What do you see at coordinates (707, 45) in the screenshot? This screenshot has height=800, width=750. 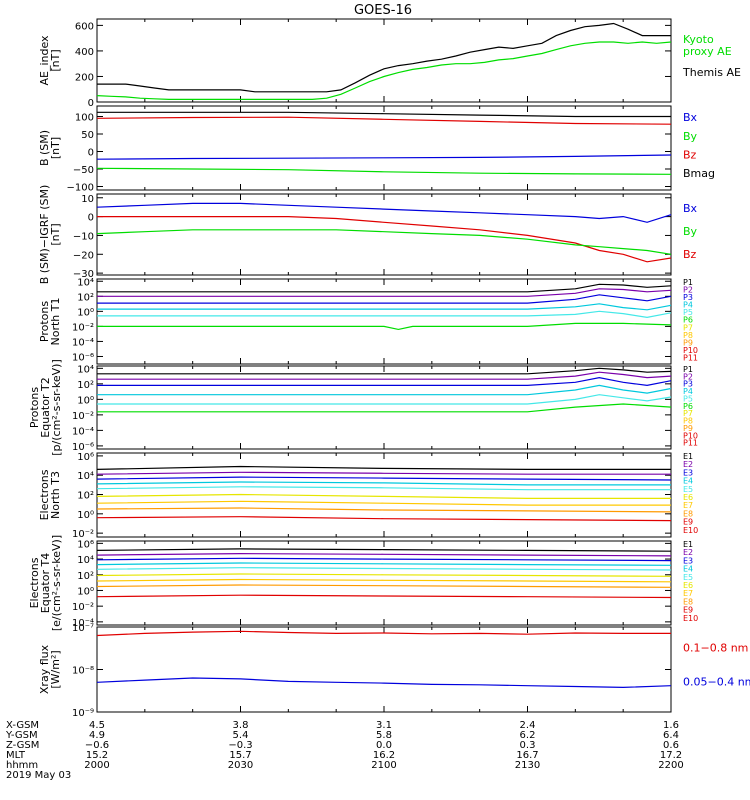 I see `legend-entry: Kyoto proxy AE` at bounding box center [707, 45].